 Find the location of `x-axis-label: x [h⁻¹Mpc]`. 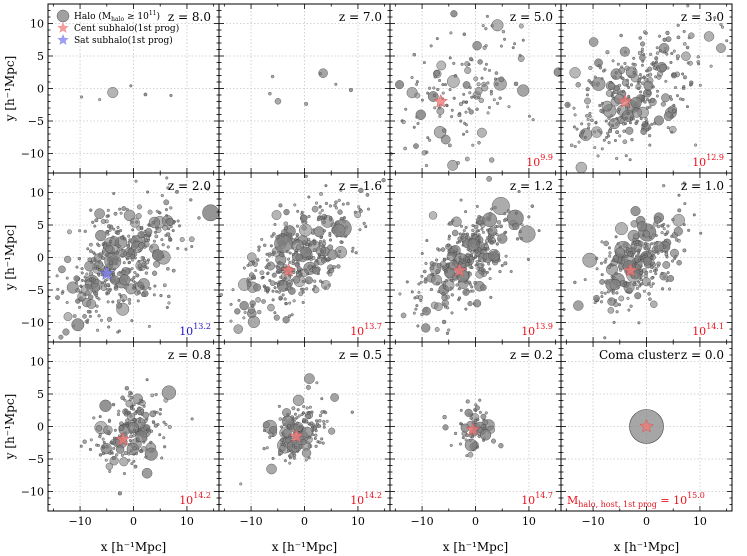

x-axis-label: x [h⁻¹Mpc] is located at coordinates (305, 547).